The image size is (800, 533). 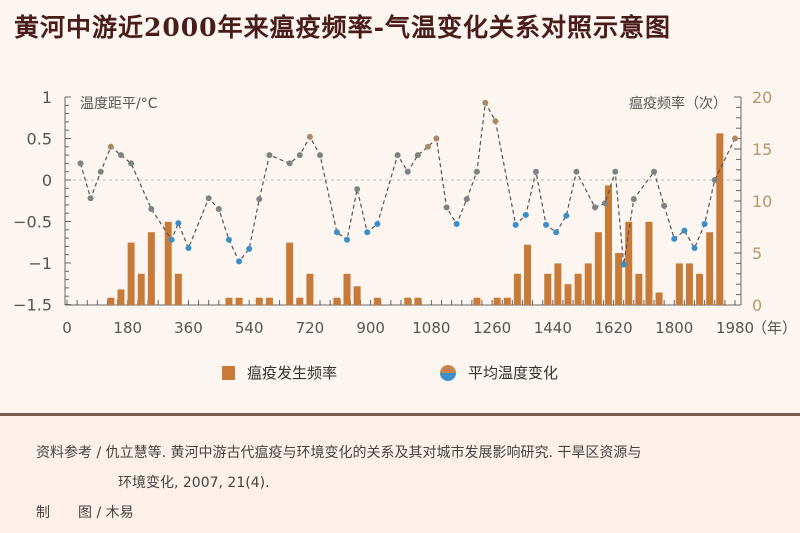 I want to click on legend-label-plague: 瘟疫发生频率, so click(x=292, y=373).